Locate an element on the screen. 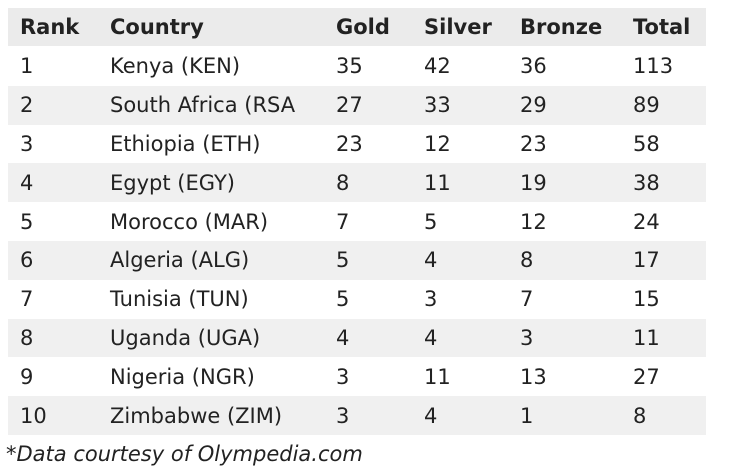 Image resolution: width=732 pixels, height=469 pixels. footnote: *Data courtesy of Olympedia.com is located at coordinates (184, 454).